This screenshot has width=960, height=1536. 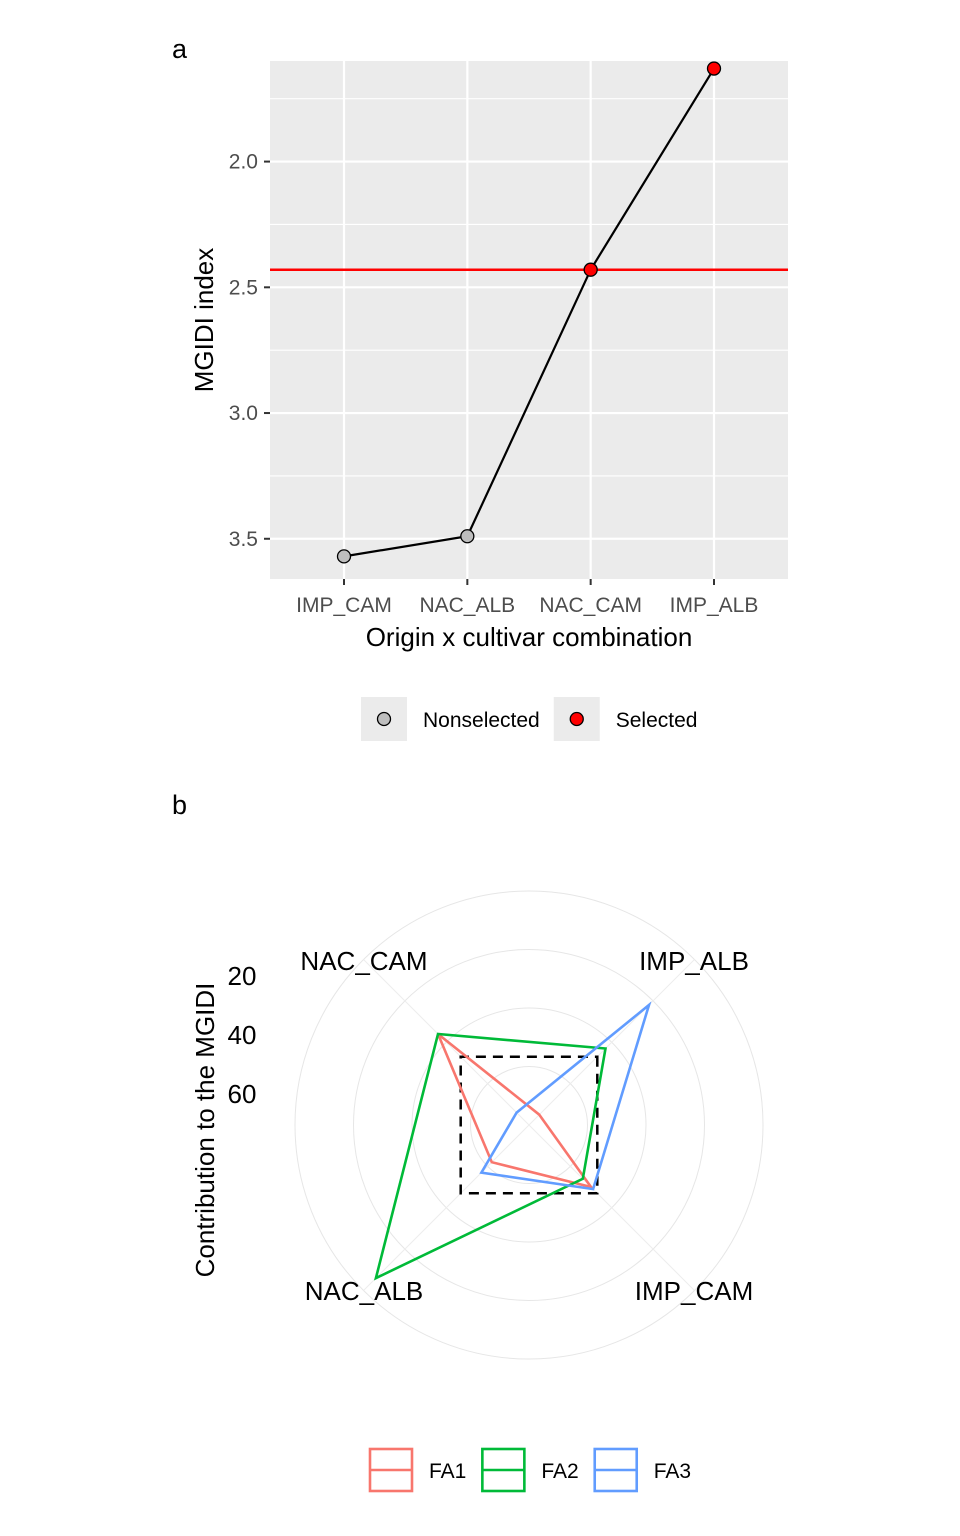 I want to click on category-label: IMP_ALB, so click(x=694, y=961).